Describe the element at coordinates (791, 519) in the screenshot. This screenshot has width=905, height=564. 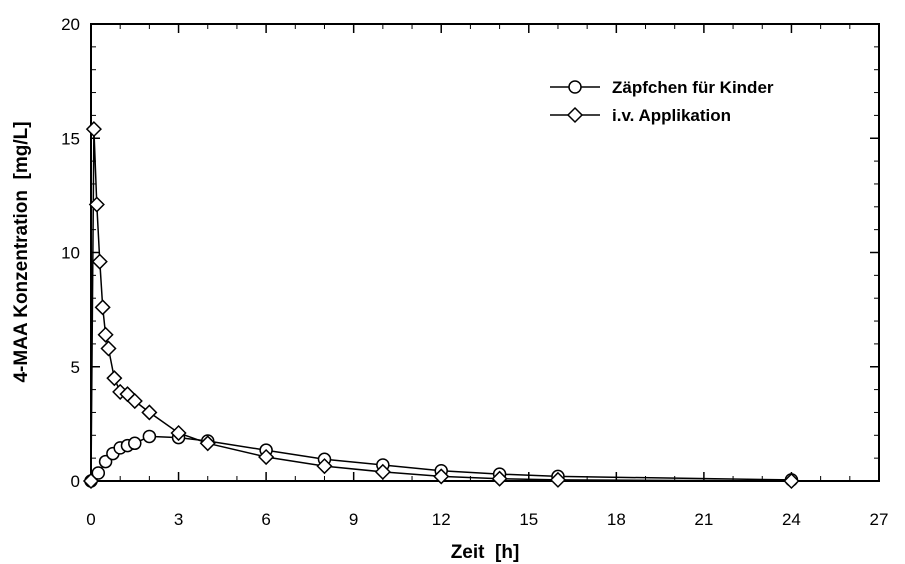
I see `x-tick-label-8: 24` at that location.